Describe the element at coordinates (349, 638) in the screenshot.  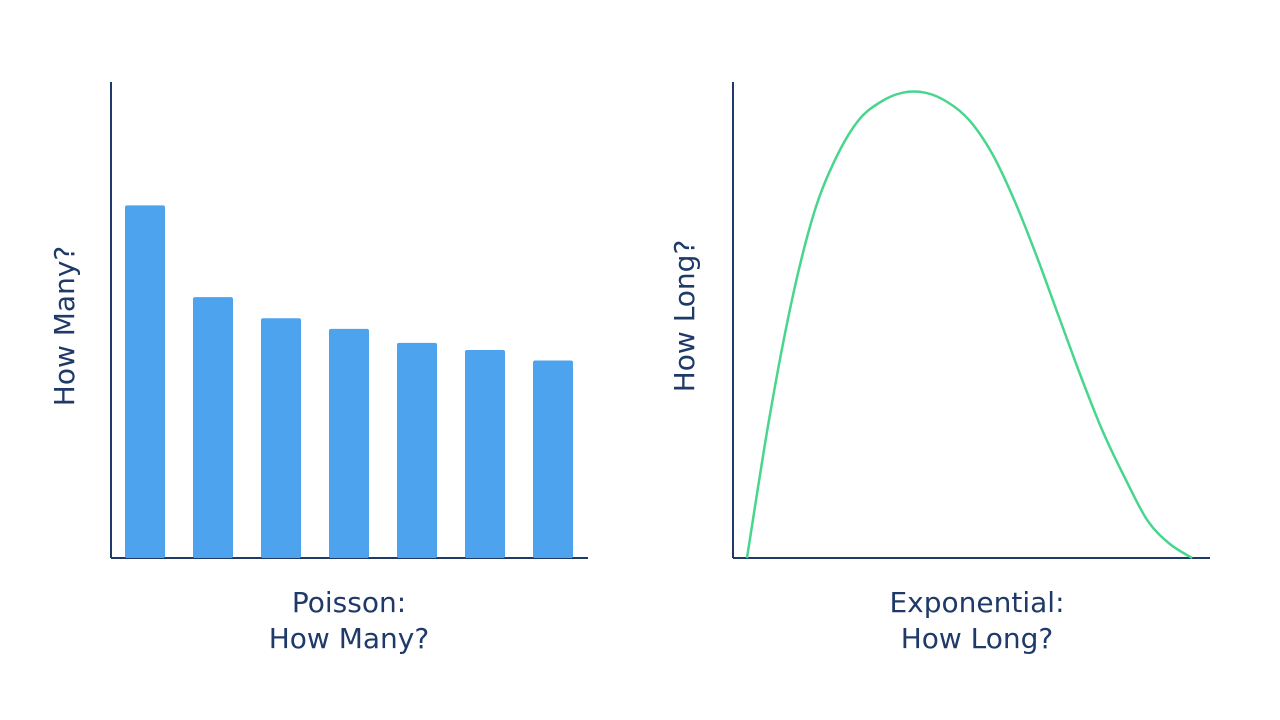
I see `poisson-caption-line2: How Many?` at that location.